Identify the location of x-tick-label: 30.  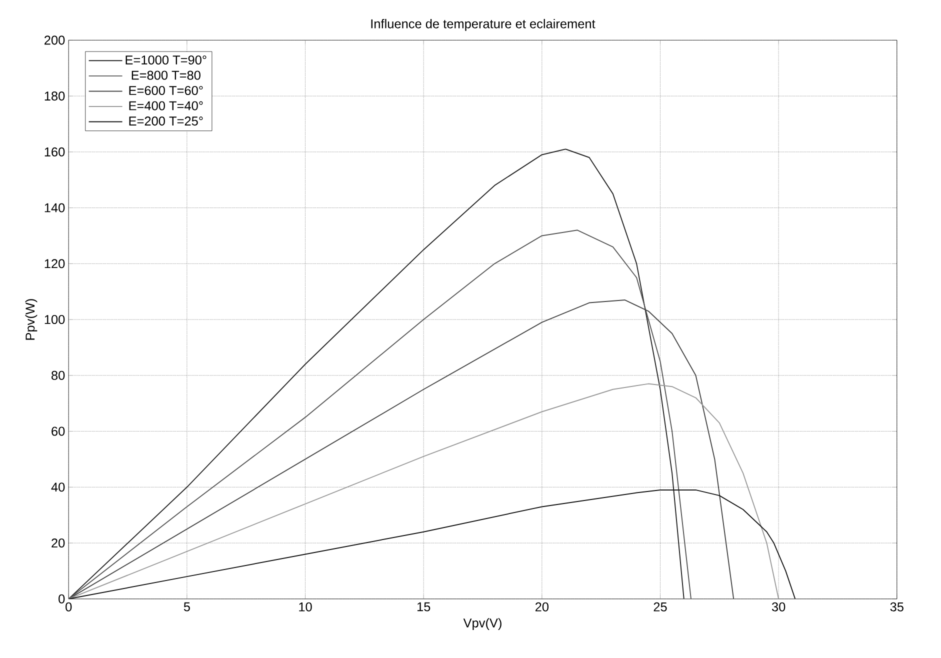
(779, 607).